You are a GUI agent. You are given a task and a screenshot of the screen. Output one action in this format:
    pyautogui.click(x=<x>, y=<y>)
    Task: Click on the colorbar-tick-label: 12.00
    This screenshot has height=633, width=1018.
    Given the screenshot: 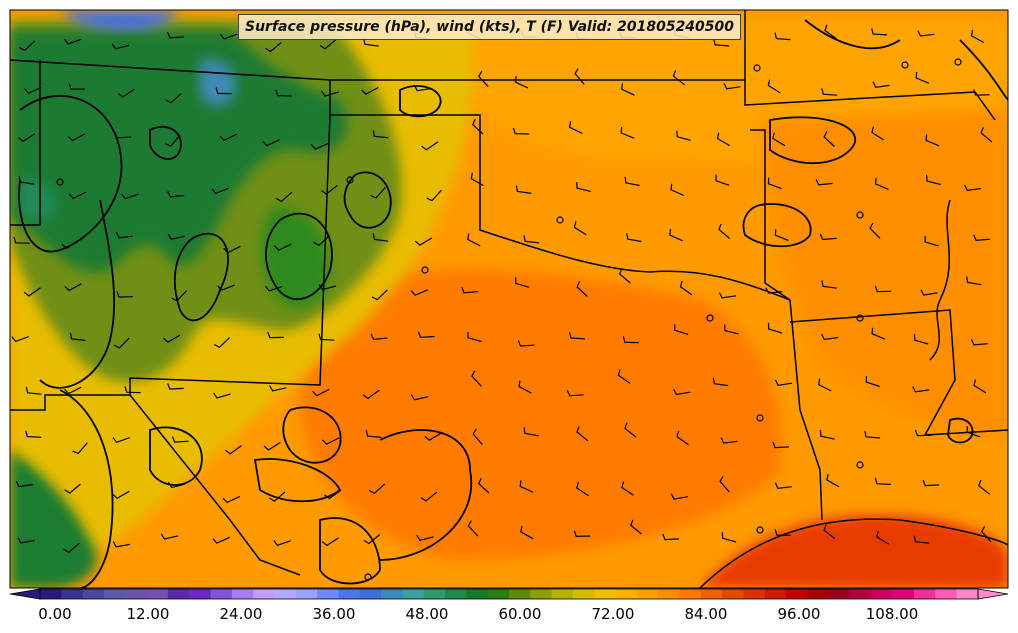 What is the action you would take?
    pyautogui.click(x=148, y=614)
    